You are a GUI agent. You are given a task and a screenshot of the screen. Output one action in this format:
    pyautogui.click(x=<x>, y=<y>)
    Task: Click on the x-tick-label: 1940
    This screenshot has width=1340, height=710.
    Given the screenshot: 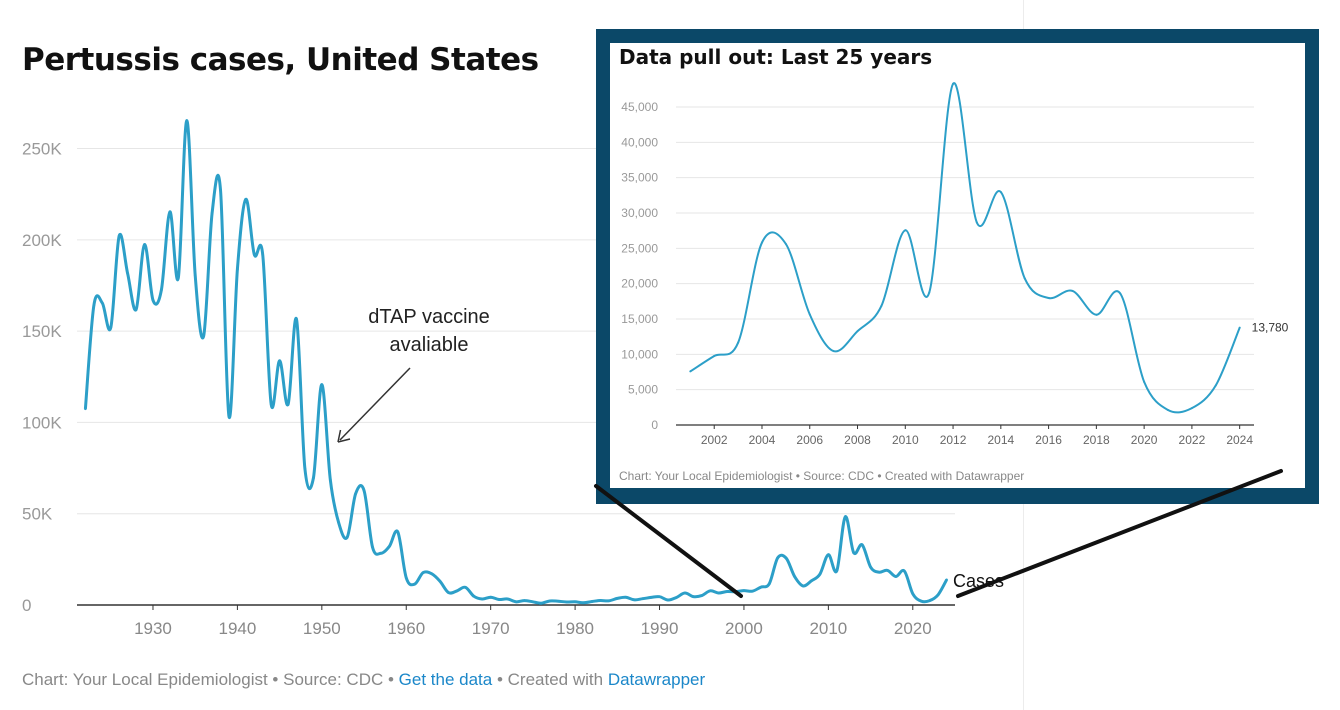 What is the action you would take?
    pyautogui.click(x=237, y=628)
    